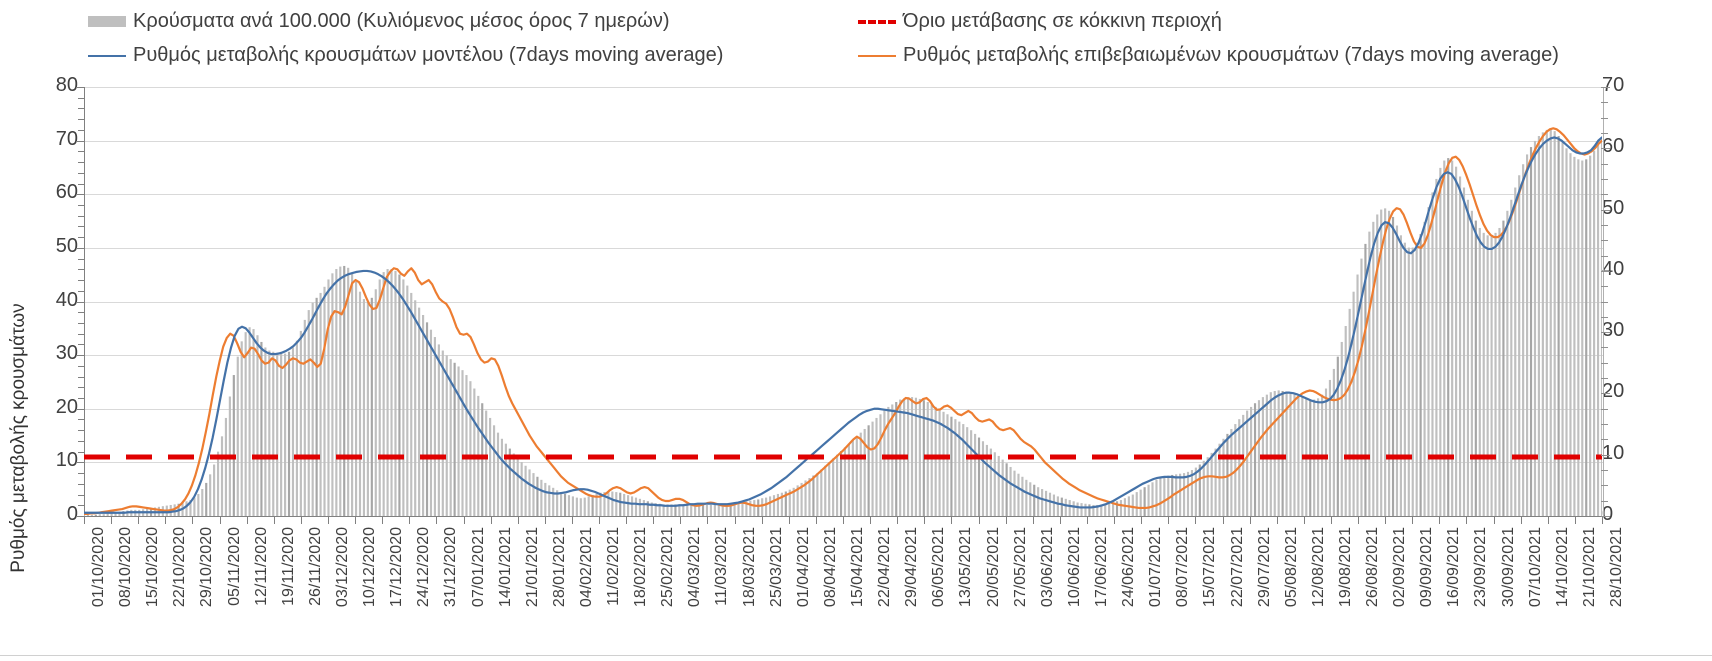 The height and width of the screenshot is (661, 1712). What do you see at coordinates (830, 567) in the screenshot?
I see `x-axis-tick-label: 08/04/2021` at bounding box center [830, 567].